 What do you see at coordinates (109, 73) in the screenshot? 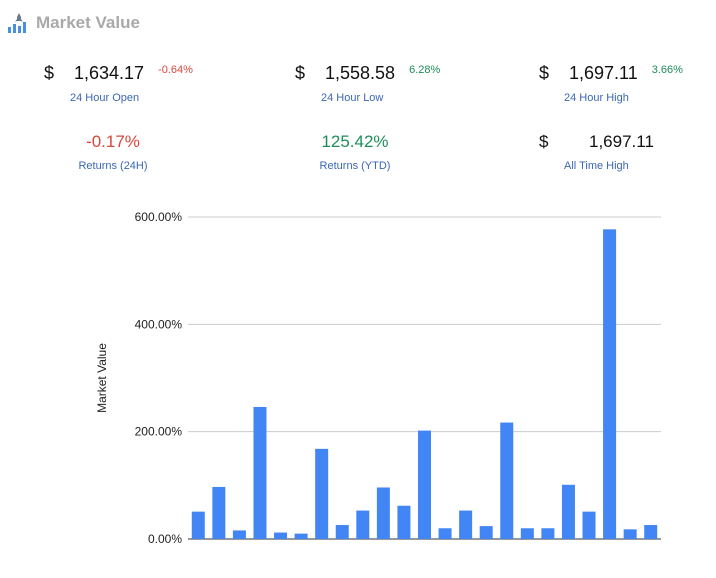
I see `stat-value: 1,634.17` at bounding box center [109, 73].